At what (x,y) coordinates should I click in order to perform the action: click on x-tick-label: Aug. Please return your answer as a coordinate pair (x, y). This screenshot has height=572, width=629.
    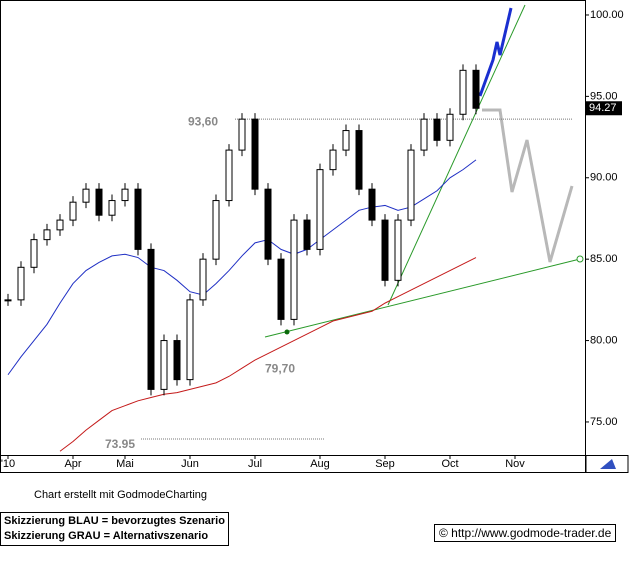
    Looking at the image, I should click on (320, 464).